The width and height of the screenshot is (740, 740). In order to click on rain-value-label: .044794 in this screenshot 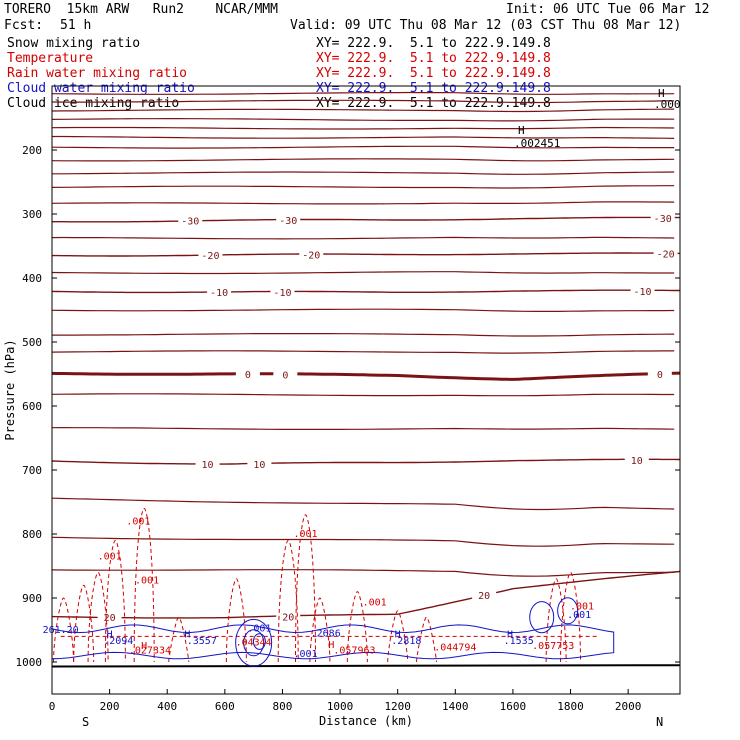, I will do `click(455, 647)`.